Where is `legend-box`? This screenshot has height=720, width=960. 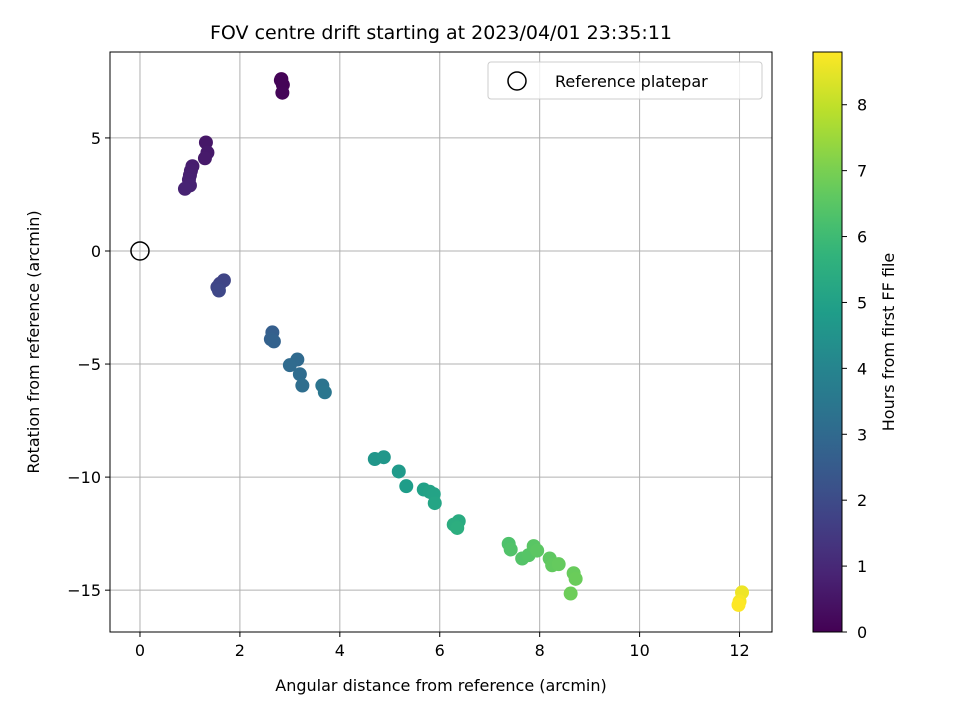 legend-box is located at coordinates (625, 80).